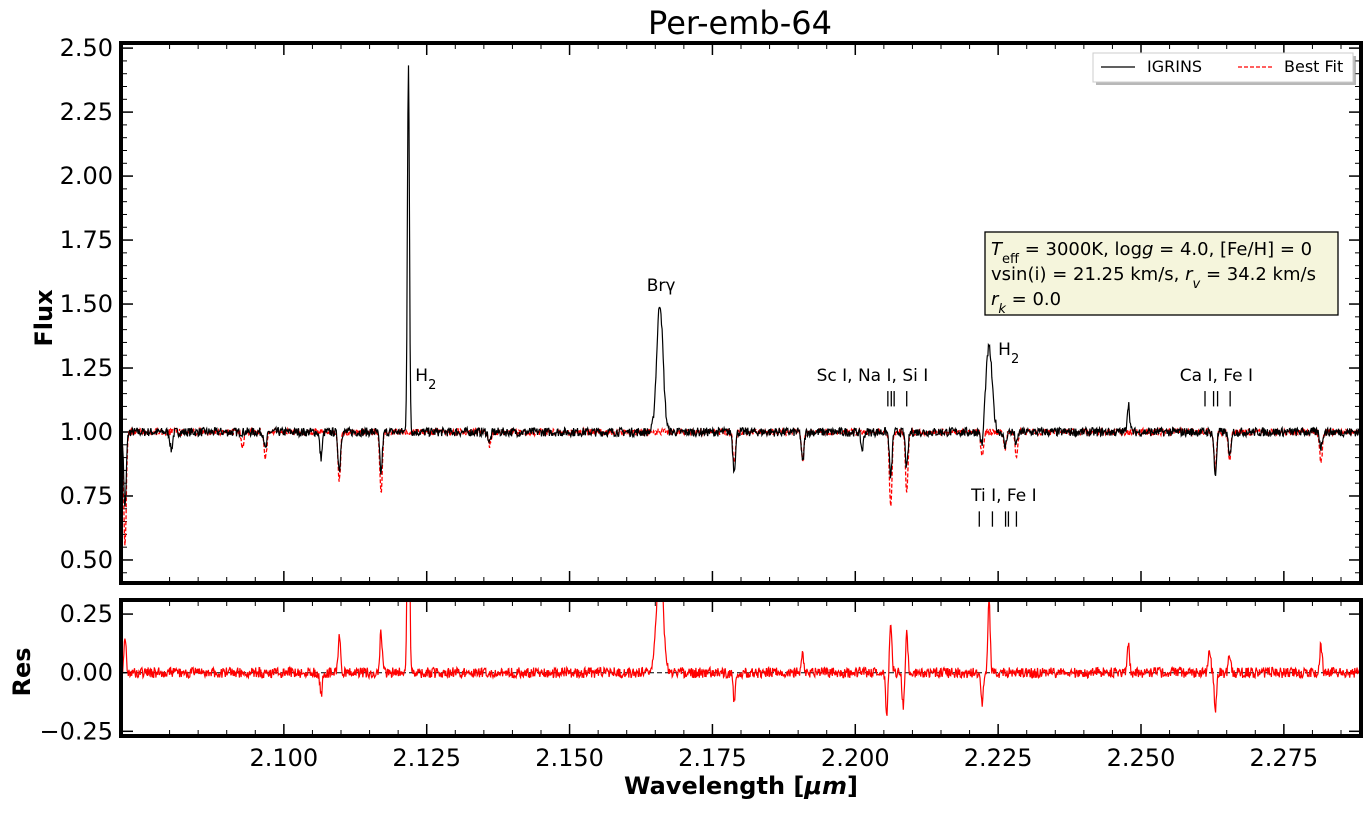 Image resolution: width=1371 pixels, height=814 pixels. Describe the element at coordinates (1003, 496) in the screenshot. I see `annotation-label: Ti I, Fe I` at that location.